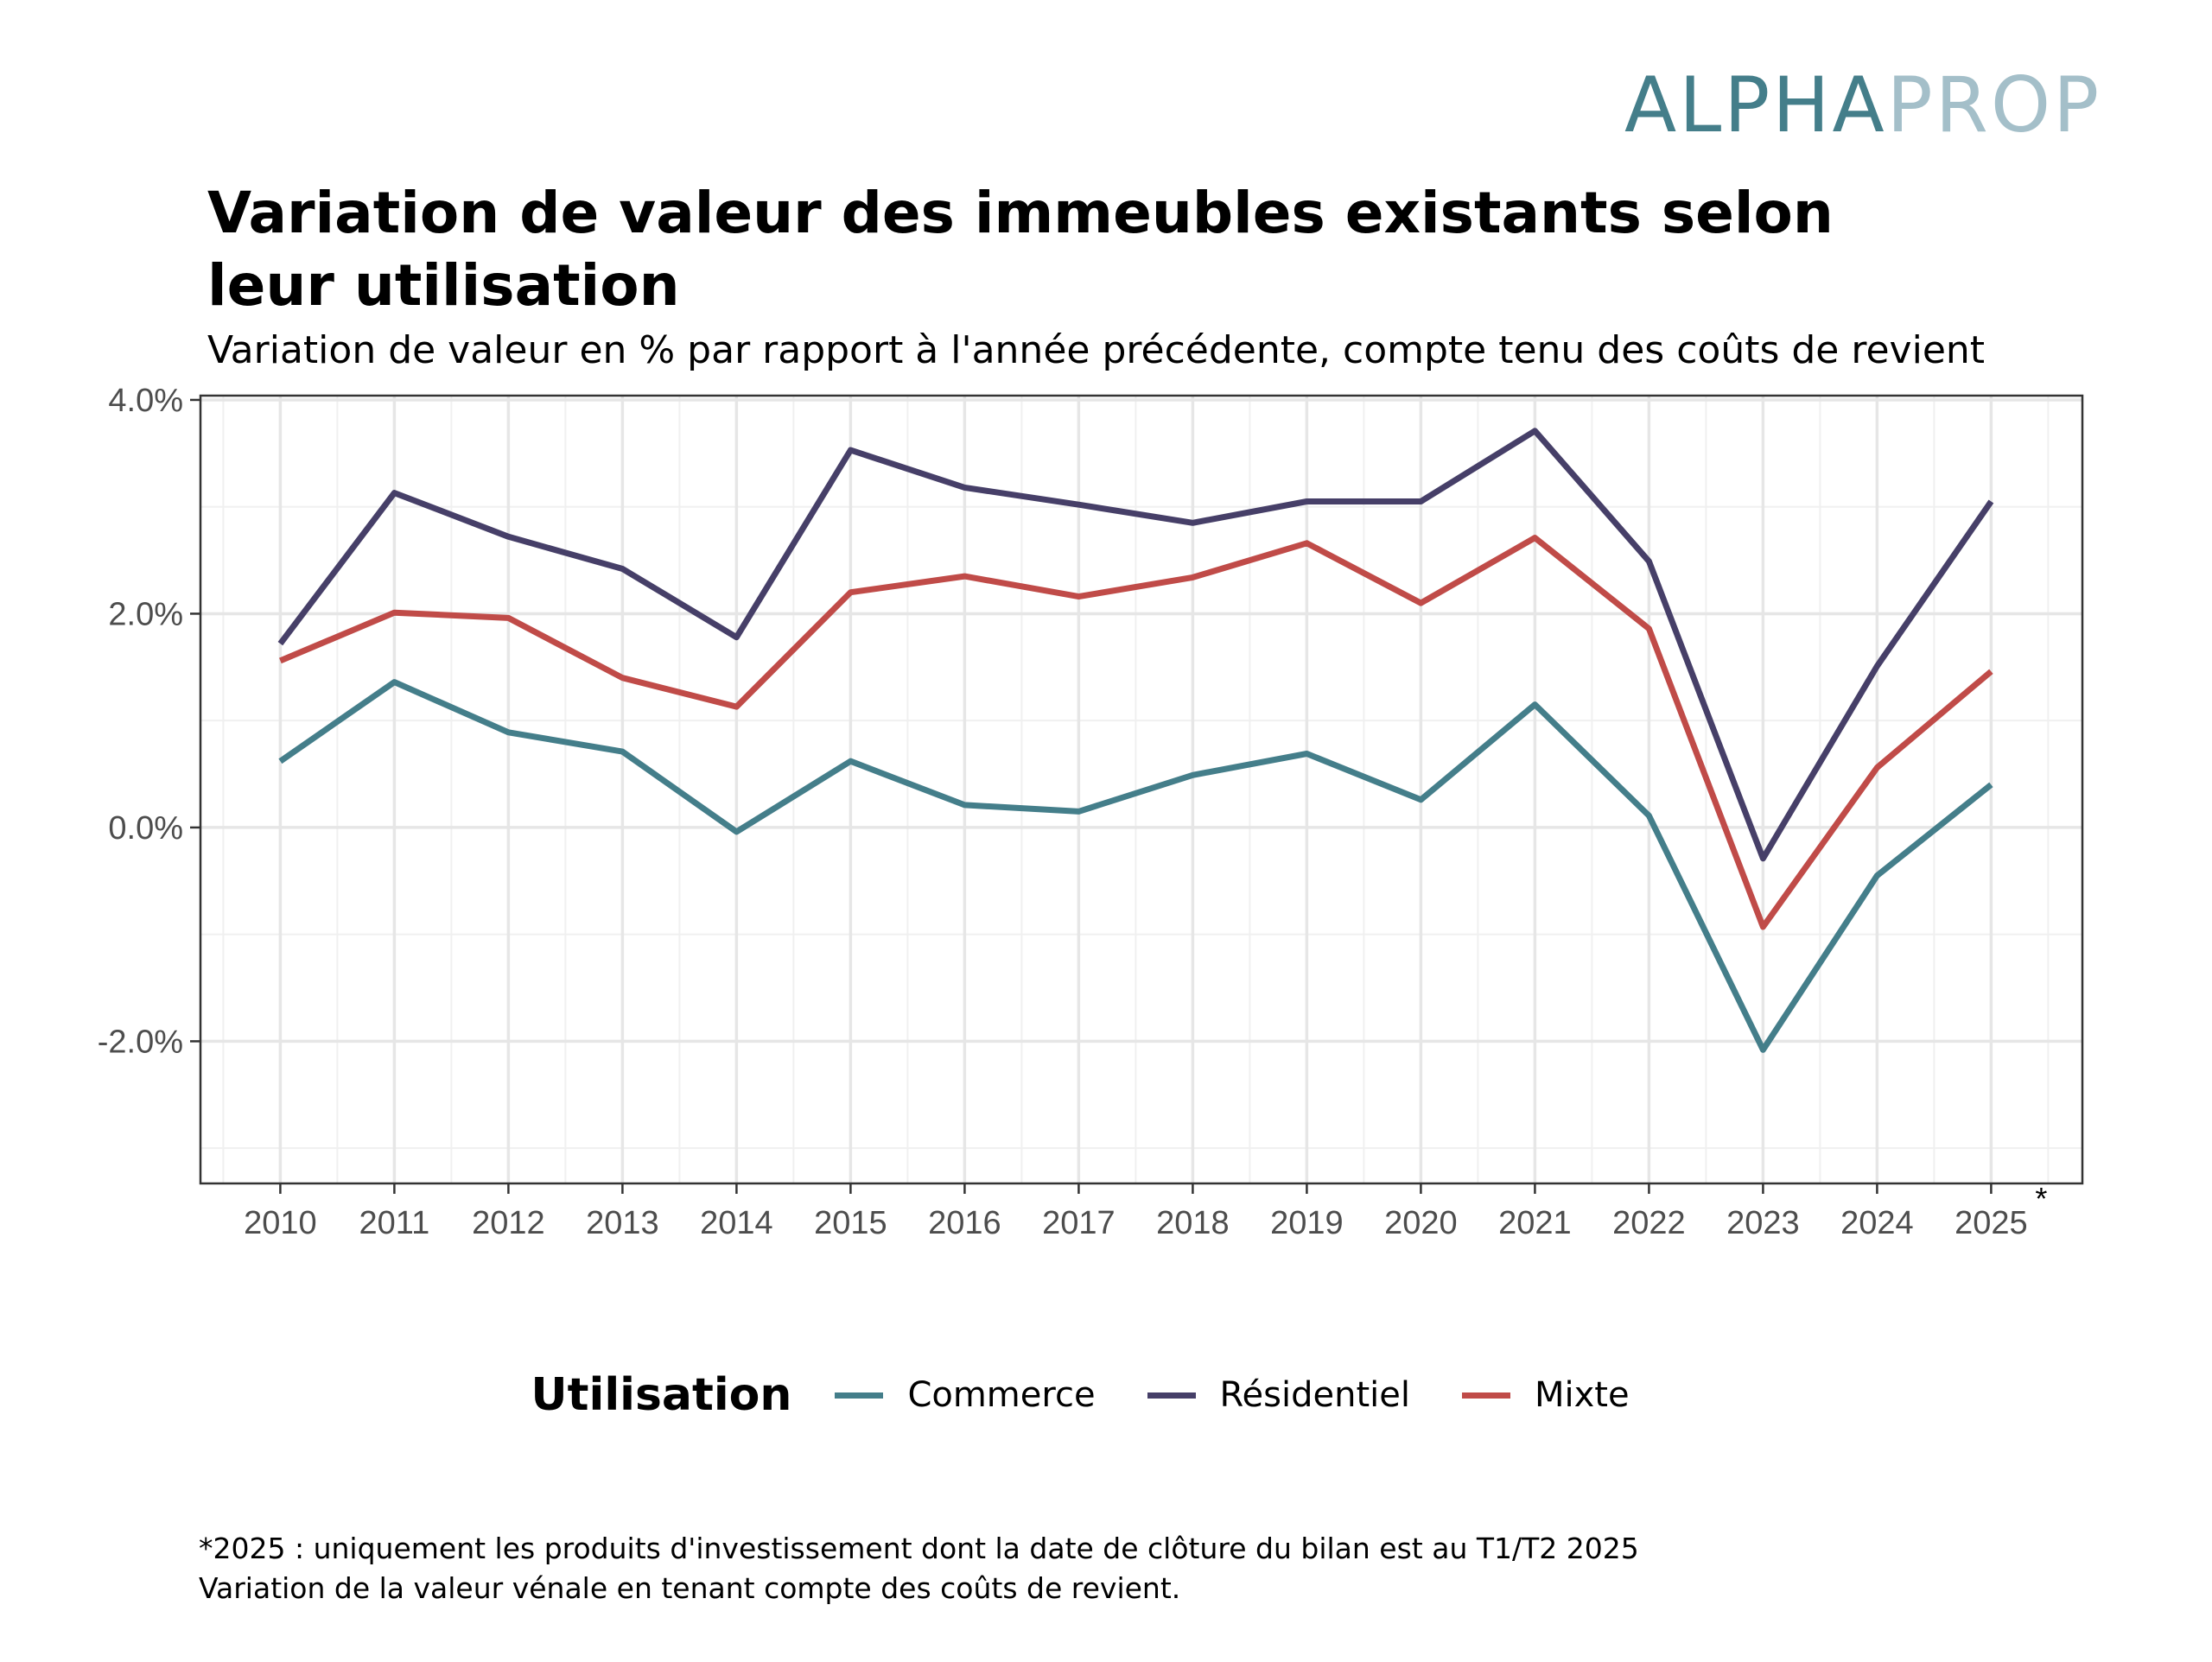  I want to click on x-tick-label: 2013, so click(622, 1223).